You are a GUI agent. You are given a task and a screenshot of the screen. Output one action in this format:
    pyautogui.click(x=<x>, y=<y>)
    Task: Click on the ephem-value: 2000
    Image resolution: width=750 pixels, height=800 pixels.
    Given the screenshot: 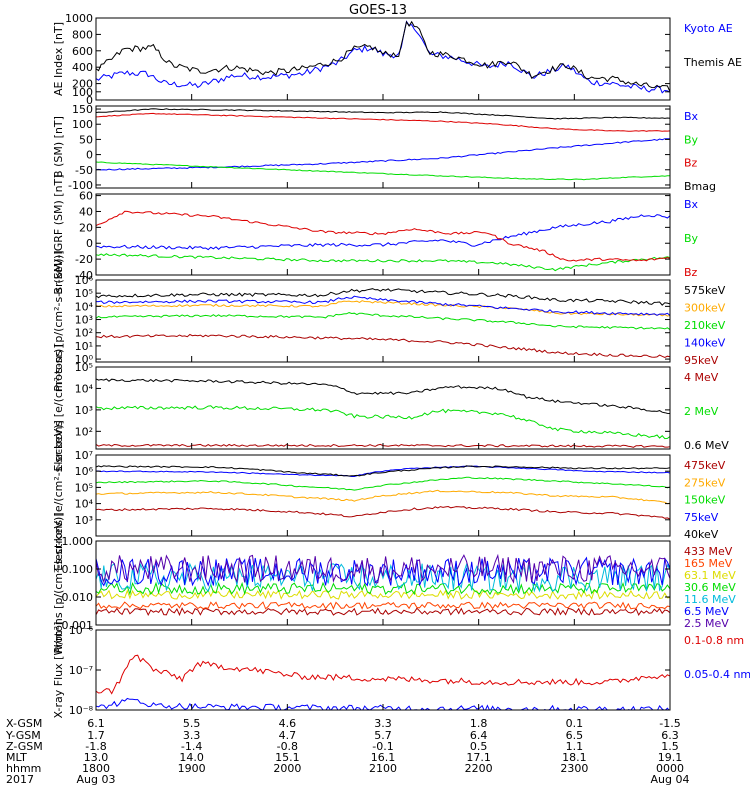 What is the action you would take?
    pyautogui.click(x=287, y=768)
    